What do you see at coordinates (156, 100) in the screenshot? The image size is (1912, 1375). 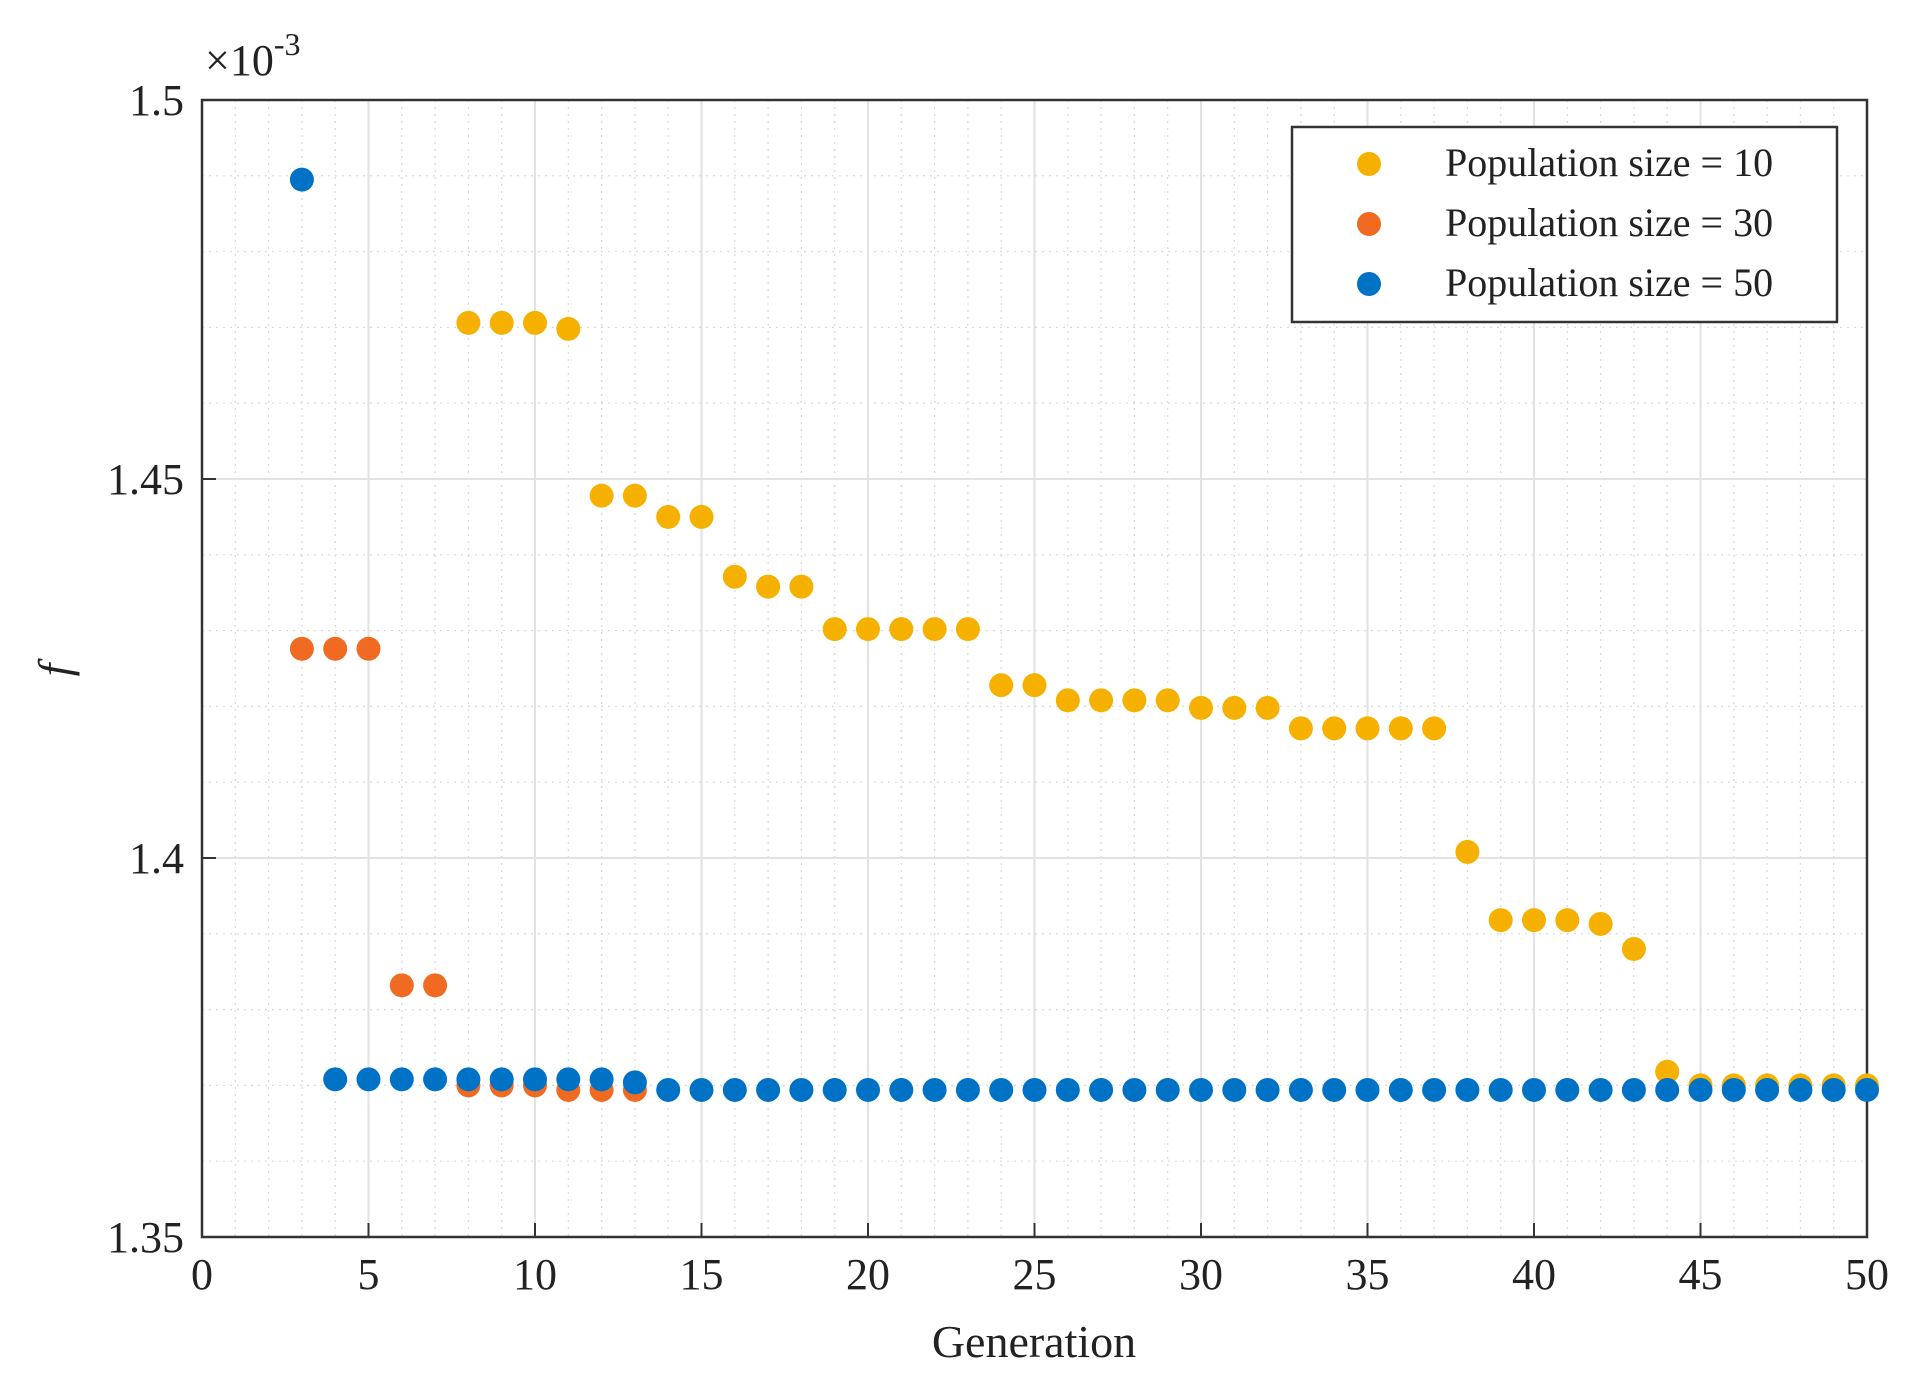 I see `y-tick-label: 1.5` at bounding box center [156, 100].